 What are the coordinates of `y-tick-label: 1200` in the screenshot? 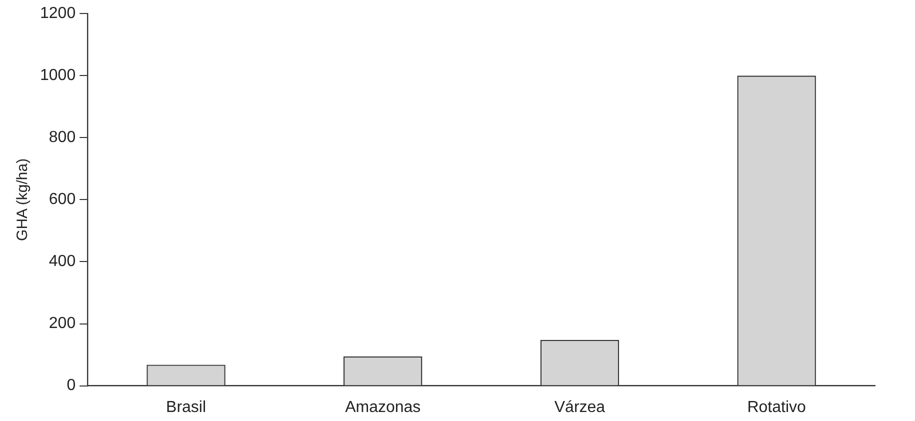 It's located at (58, 13).